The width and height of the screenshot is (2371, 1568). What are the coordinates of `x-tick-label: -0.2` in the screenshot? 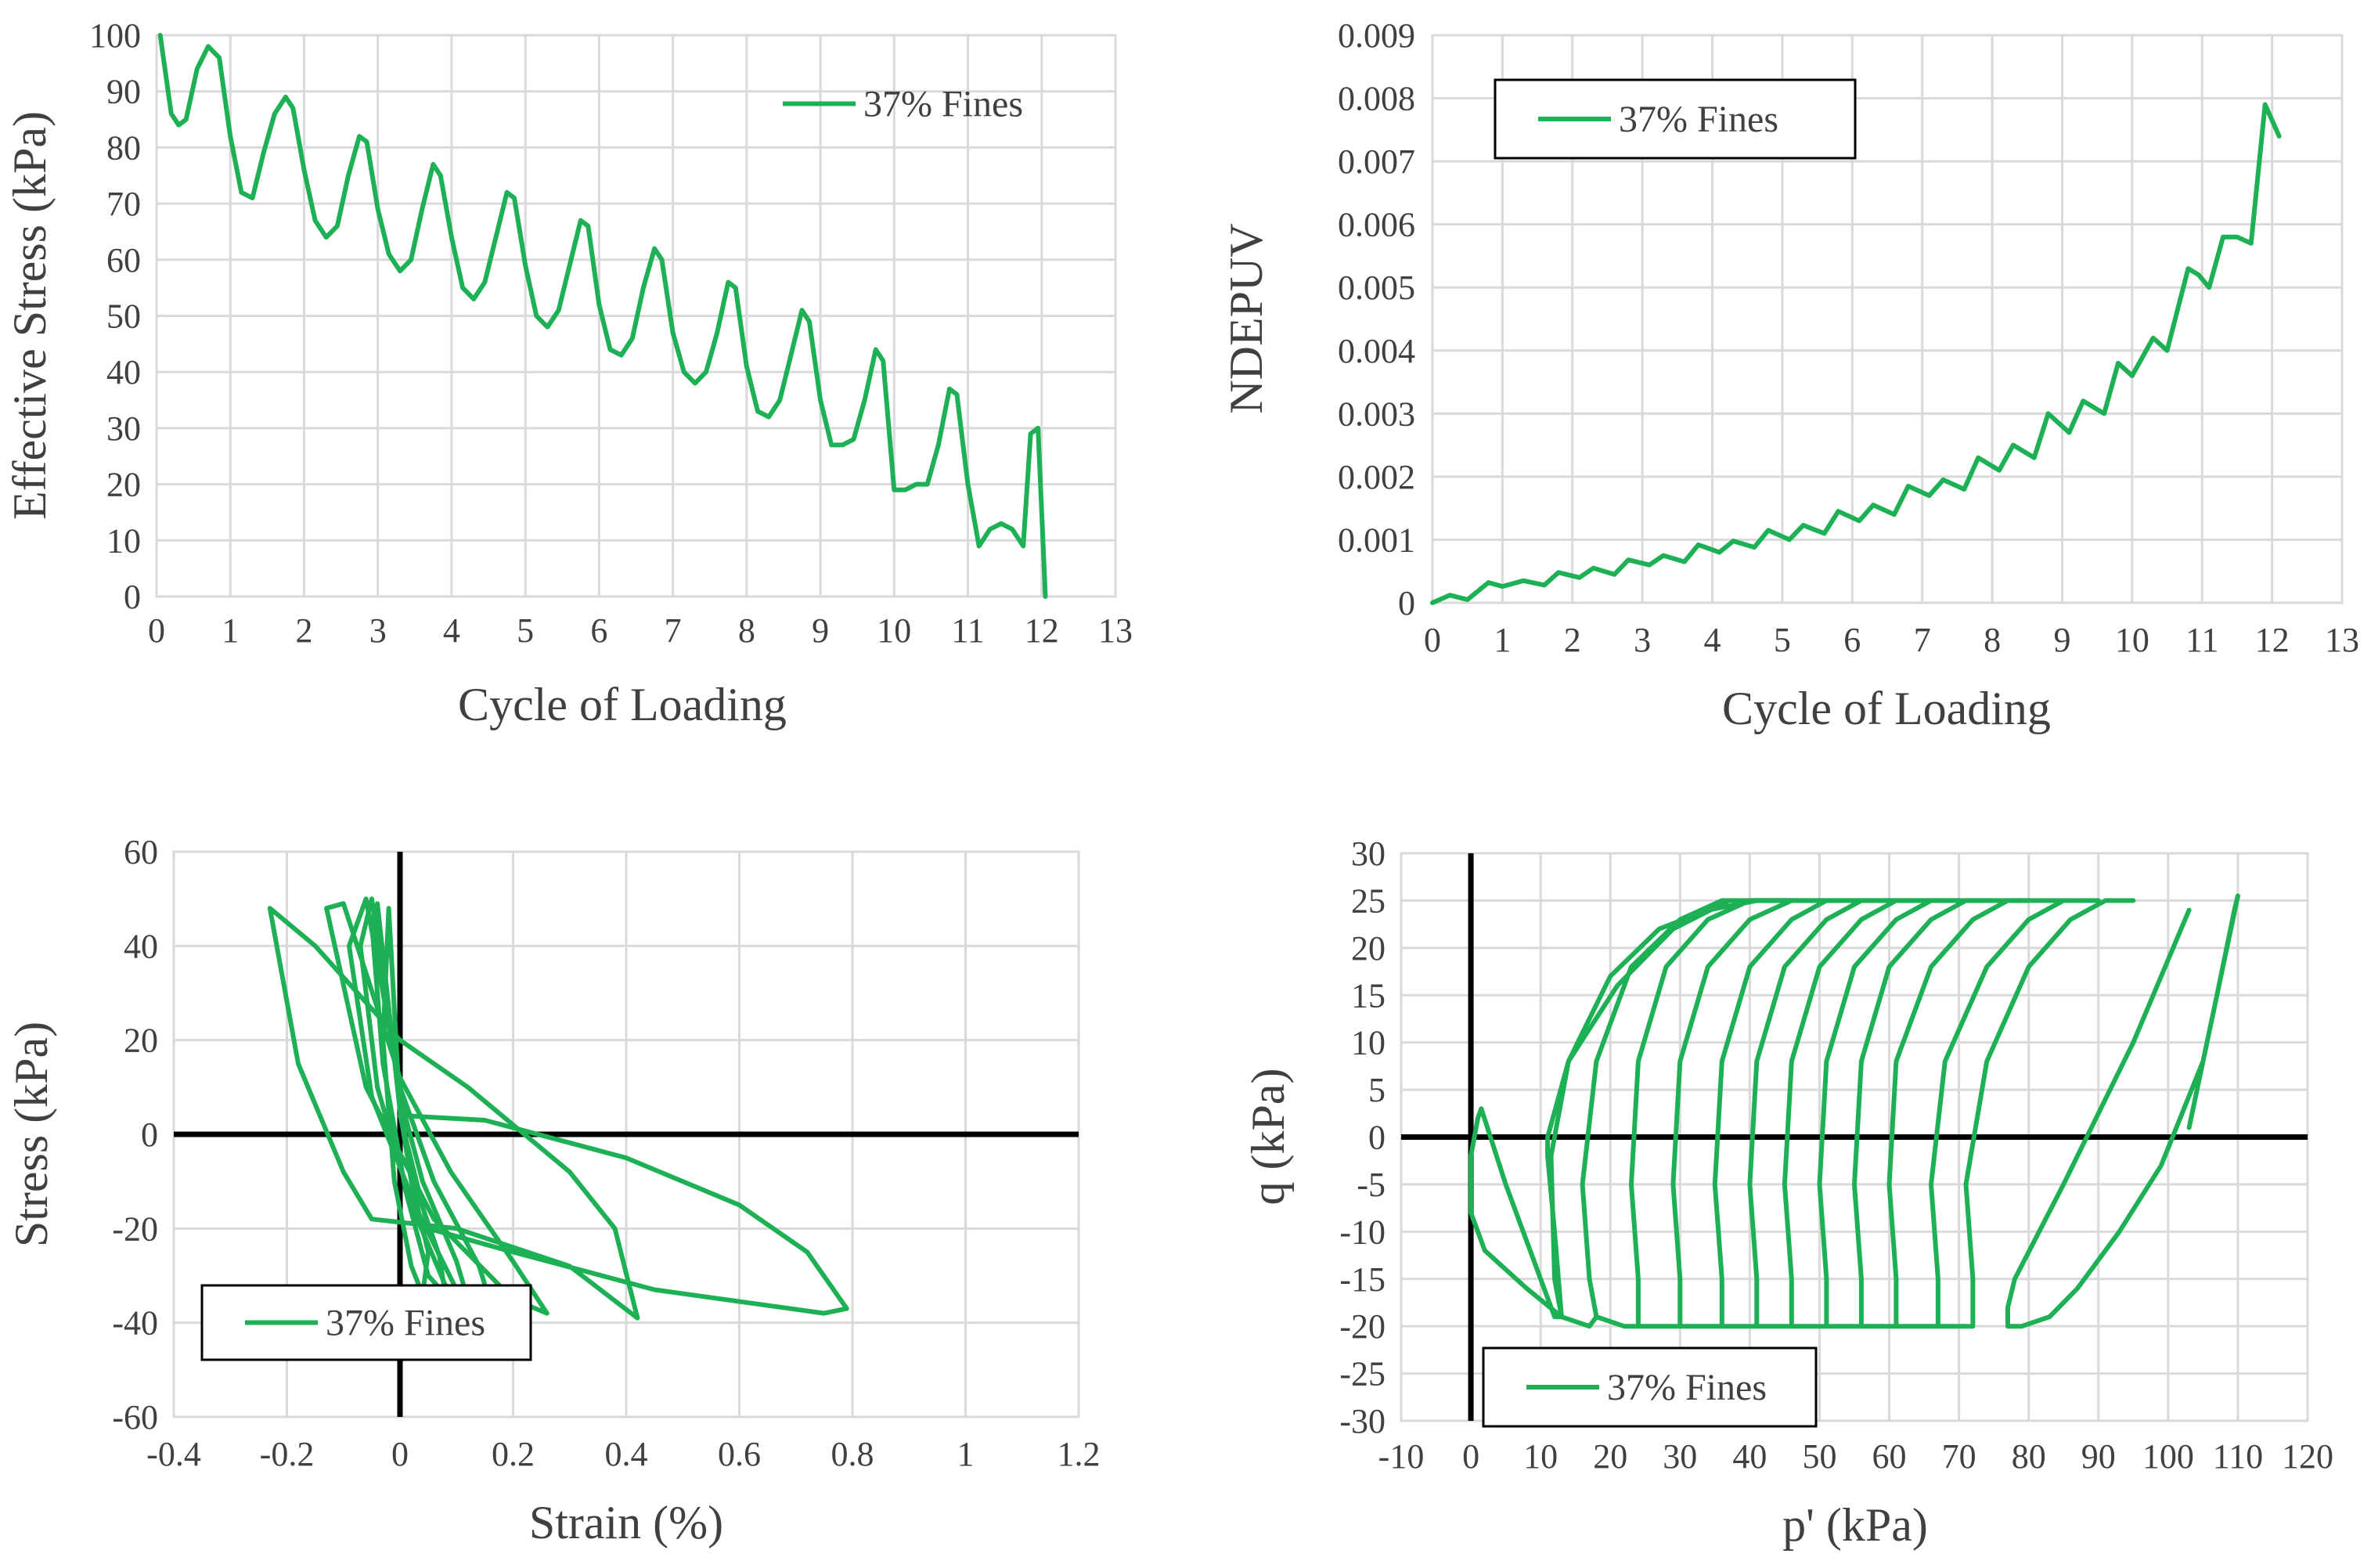 It's located at (287, 1454).